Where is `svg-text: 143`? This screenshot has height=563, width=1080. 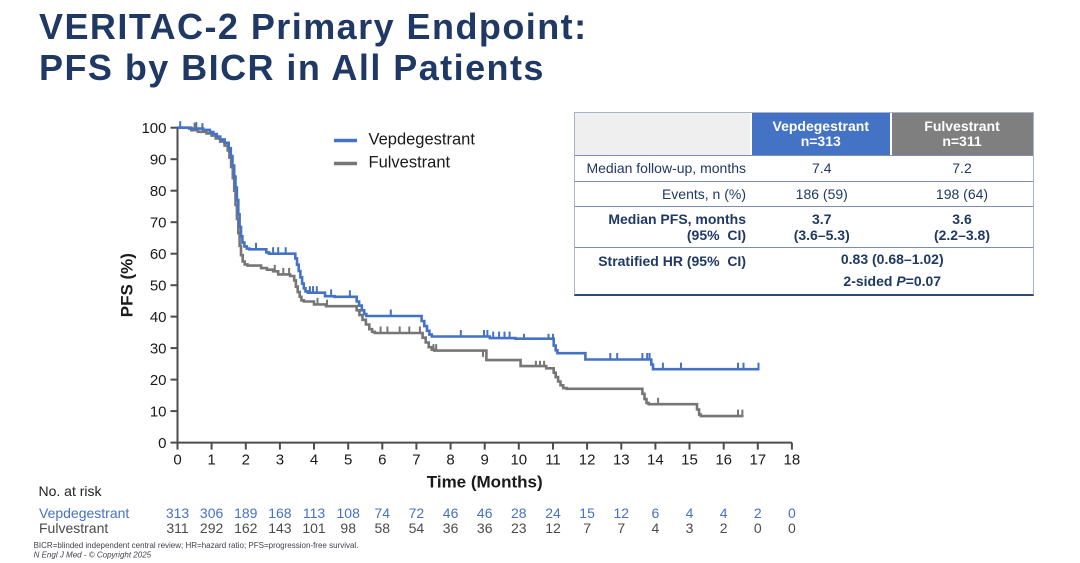 svg-text: 143 is located at coordinates (280, 528).